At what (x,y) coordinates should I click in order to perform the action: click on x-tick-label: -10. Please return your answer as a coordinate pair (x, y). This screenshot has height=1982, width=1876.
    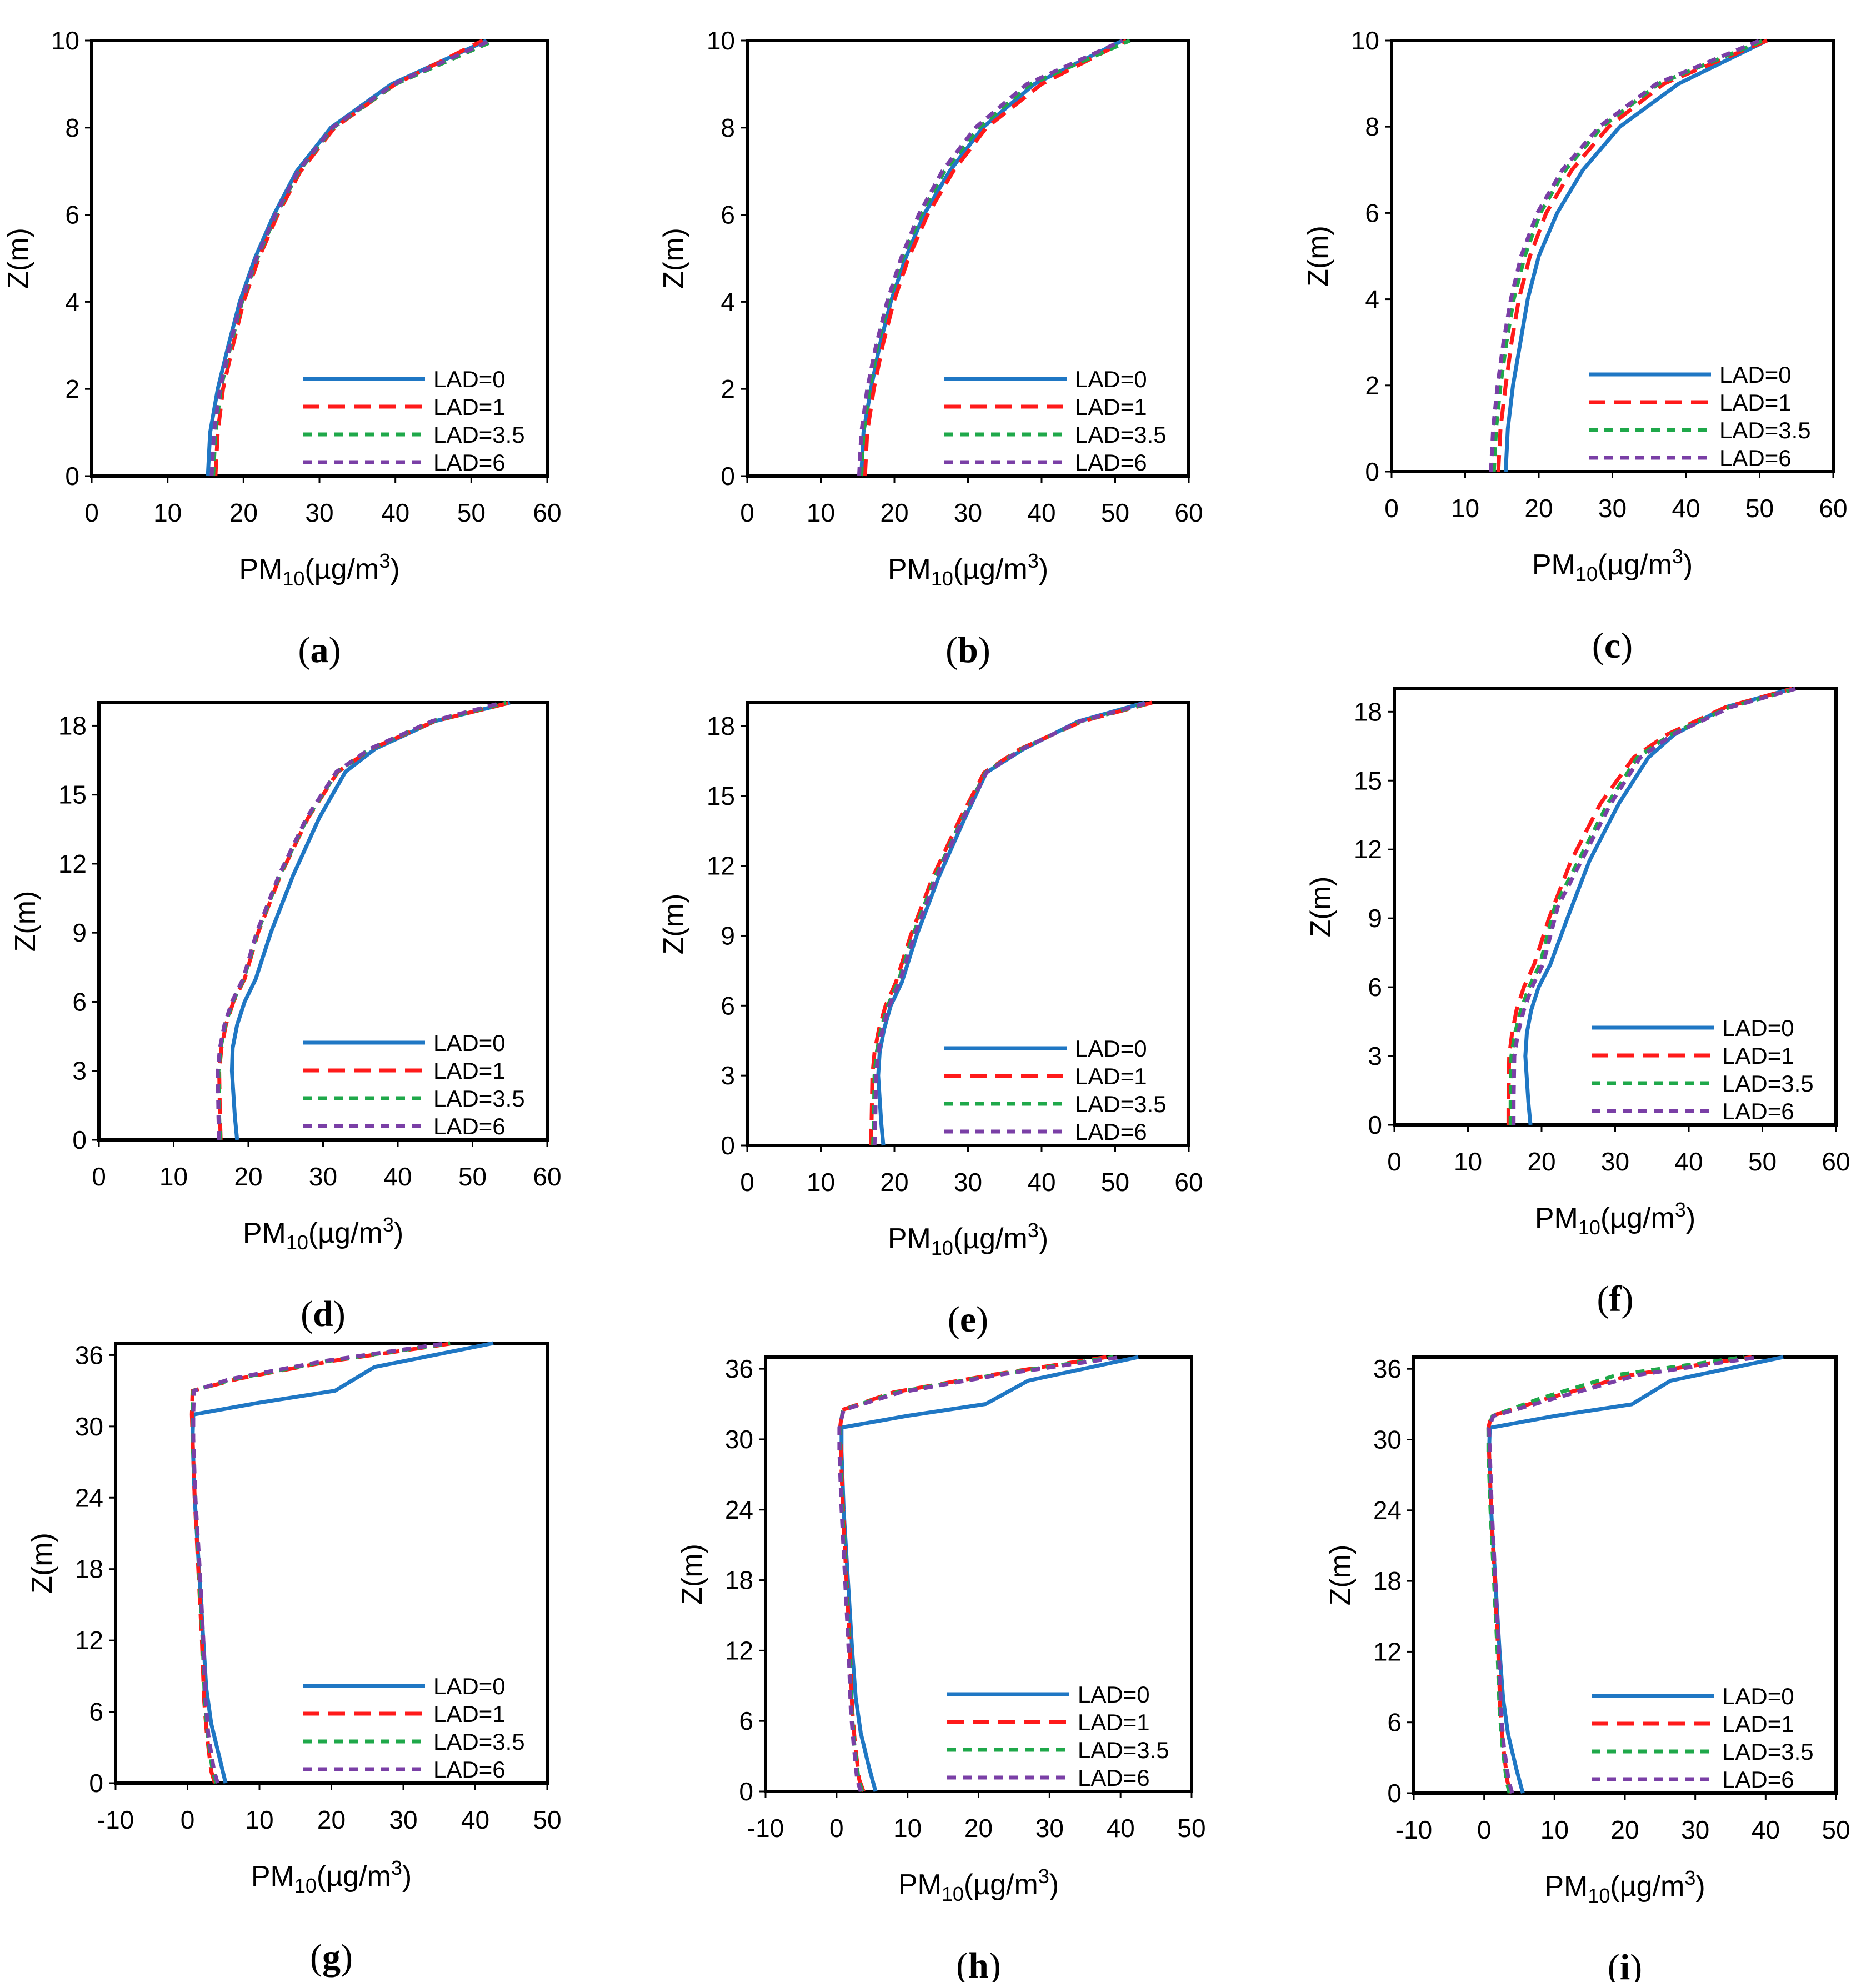
    Looking at the image, I should click on (116, 1819).